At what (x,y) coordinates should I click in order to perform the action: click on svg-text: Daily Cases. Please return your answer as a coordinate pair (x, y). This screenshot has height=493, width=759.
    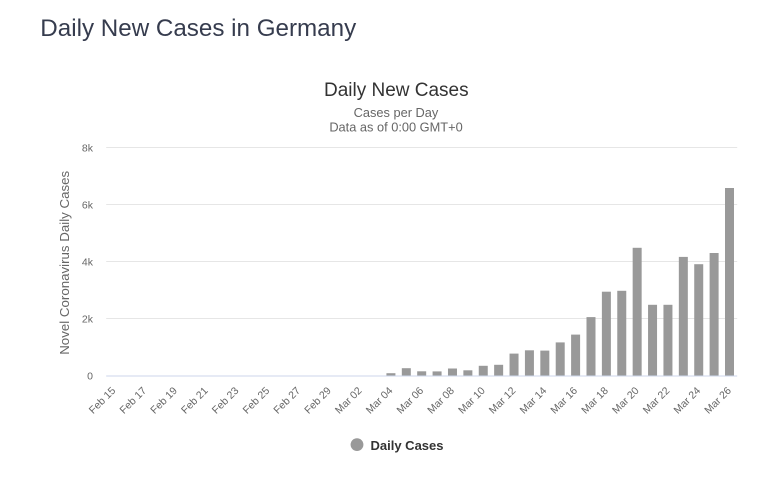
    Looking at the image, I should click on (407, 445).